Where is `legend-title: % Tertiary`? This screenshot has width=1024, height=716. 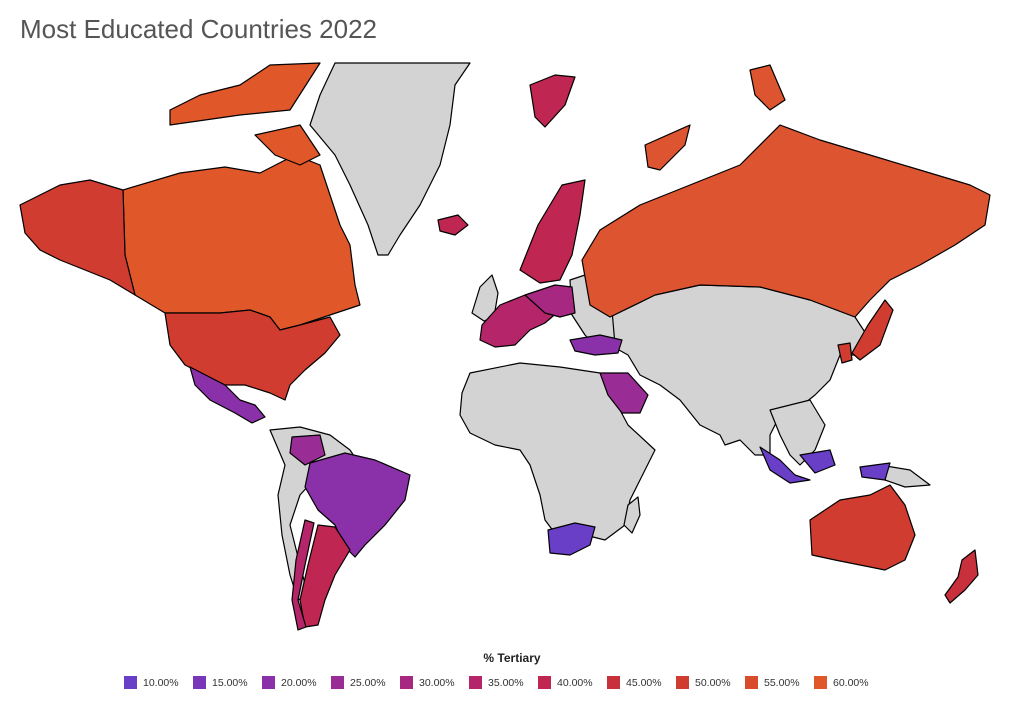
legend-title: % Tertiary is located at coordinates (512, 658).